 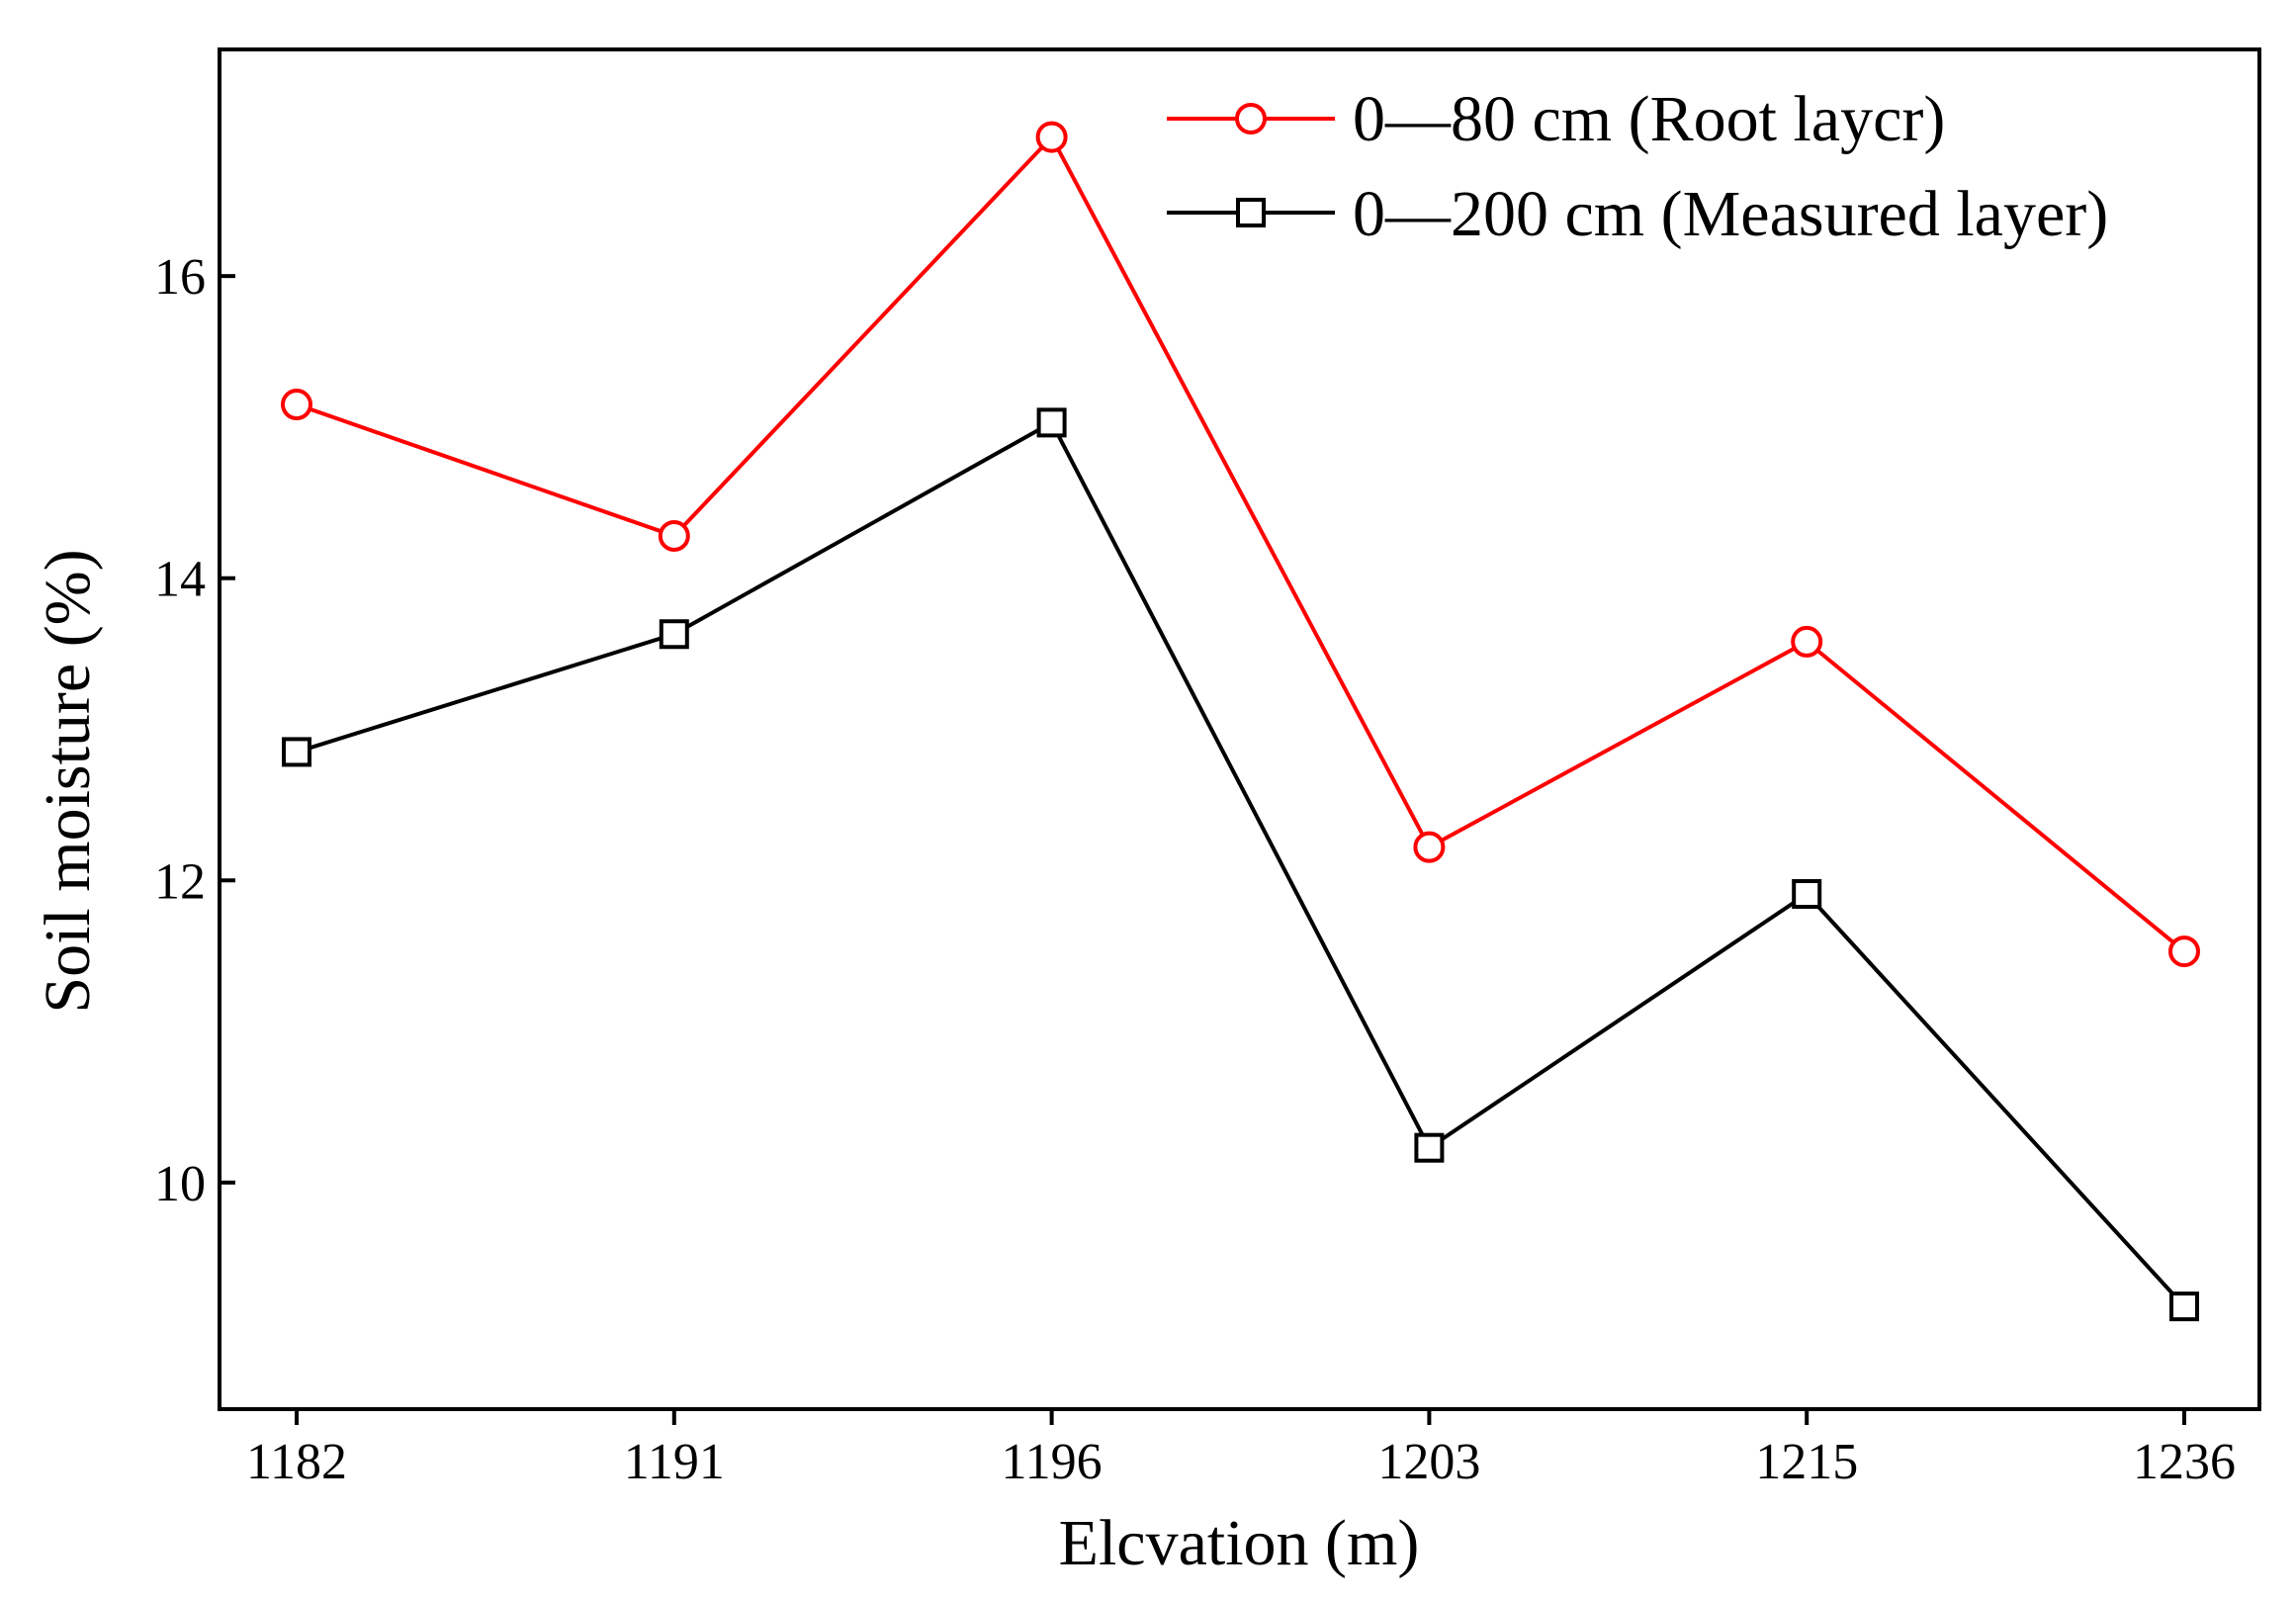 I want to click on y-tick-label: 10, so click(x=180, y=1184).